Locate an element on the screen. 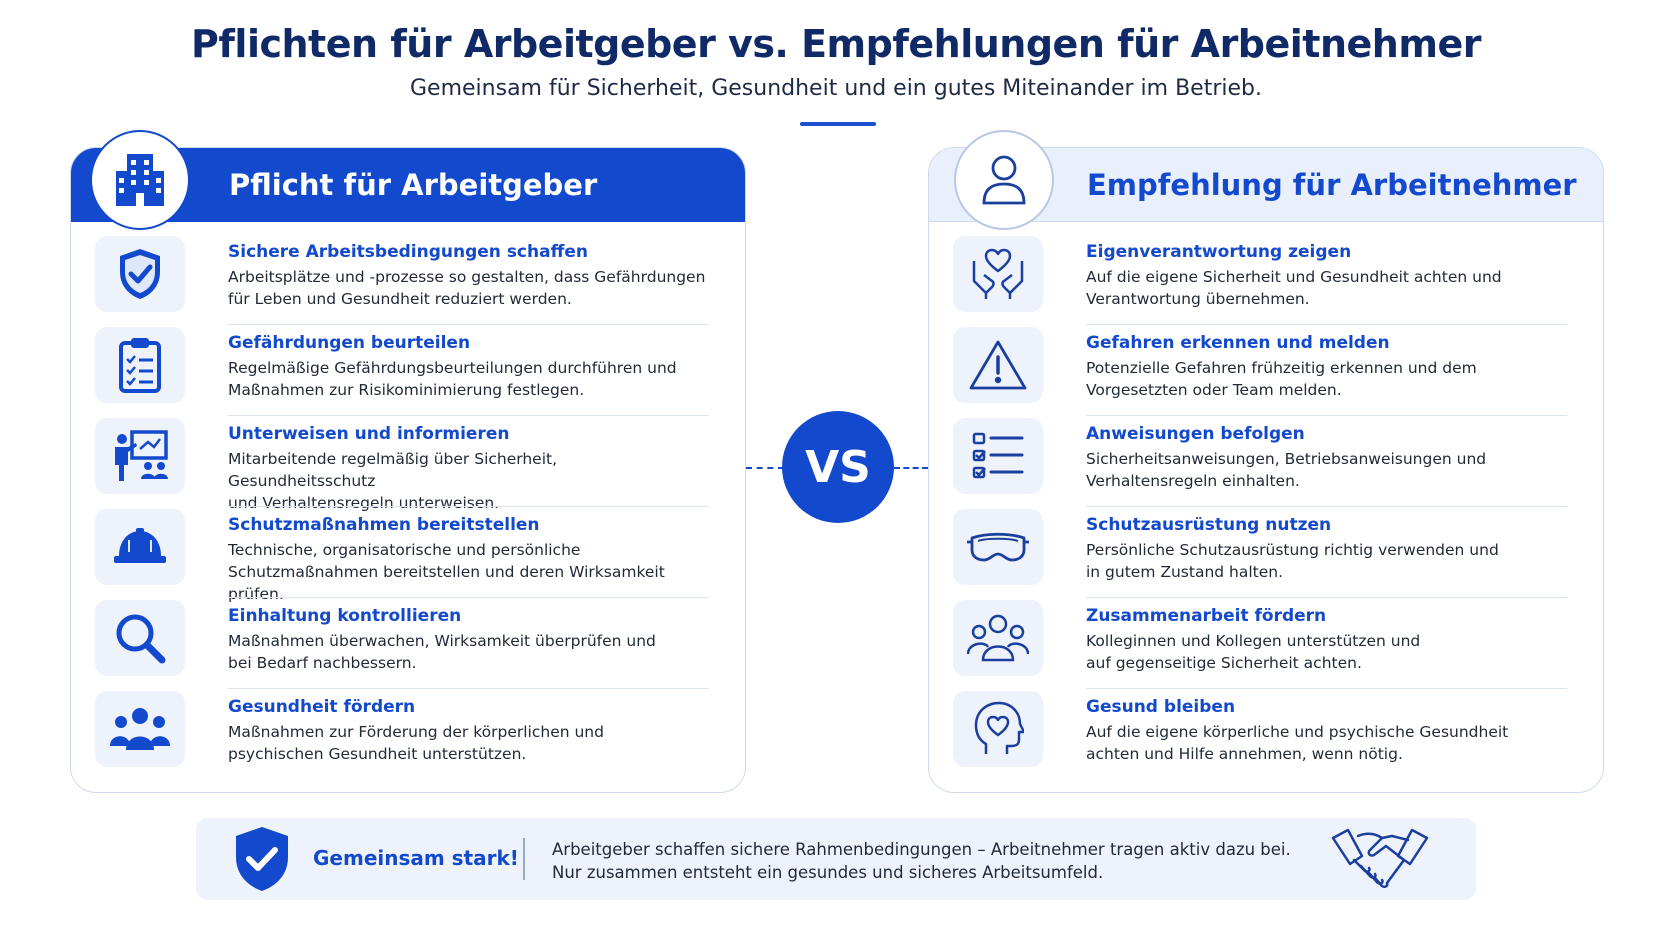 The width and height of the screenshot is (1672, 941). presentation-icon is located at coordinates (140, 456).